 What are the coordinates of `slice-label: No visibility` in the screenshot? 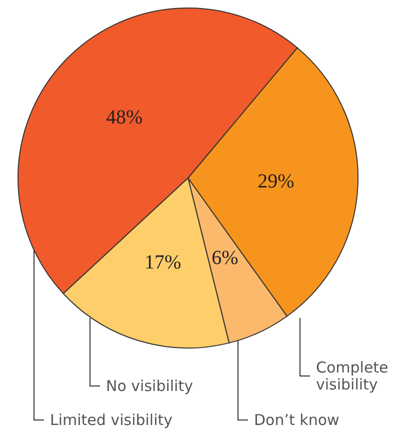 It's located at (150, 386).